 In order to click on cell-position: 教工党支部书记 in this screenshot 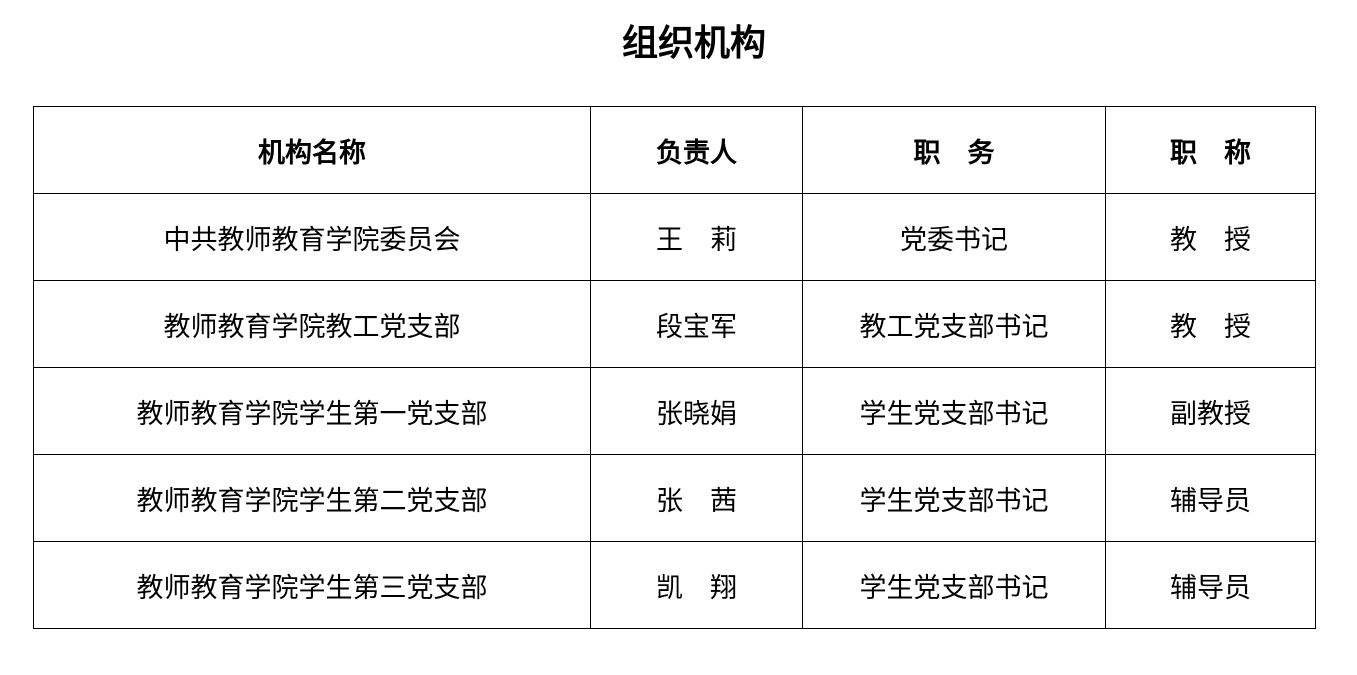, I will do `click(954, 324)`.